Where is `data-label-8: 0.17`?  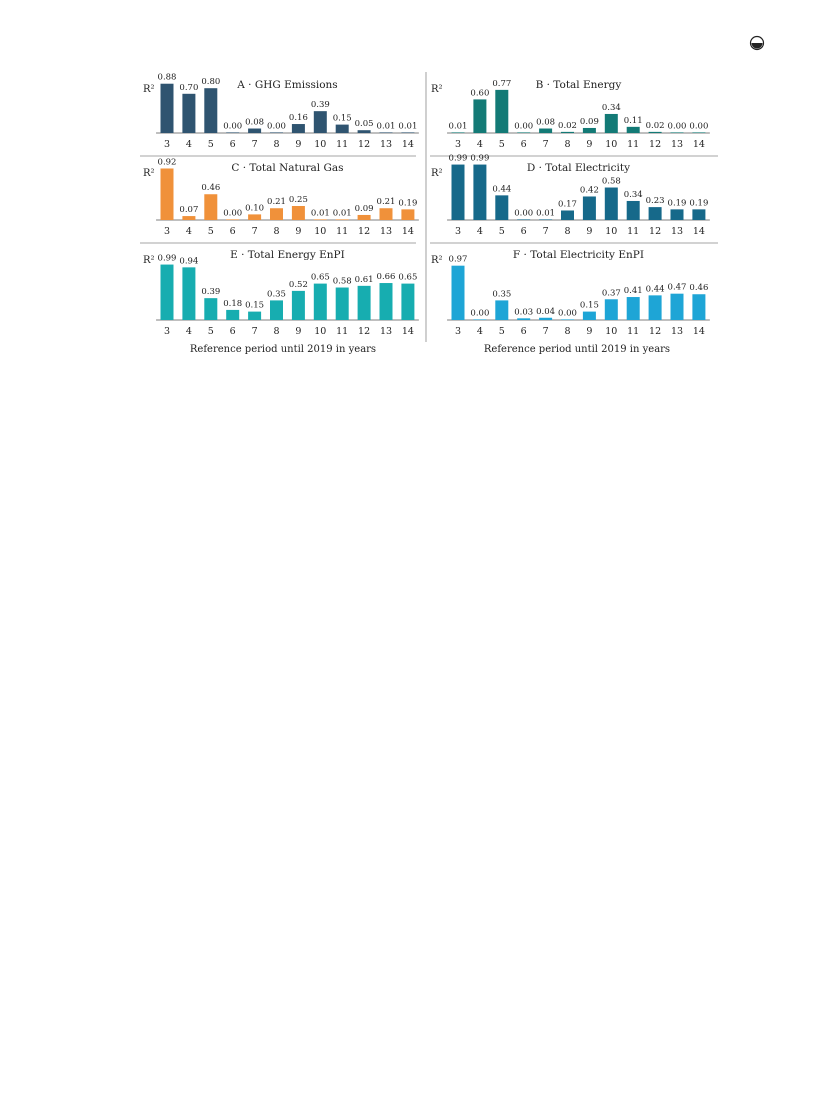 data-label-8: 0.17 is located at coordinates (567, 204).